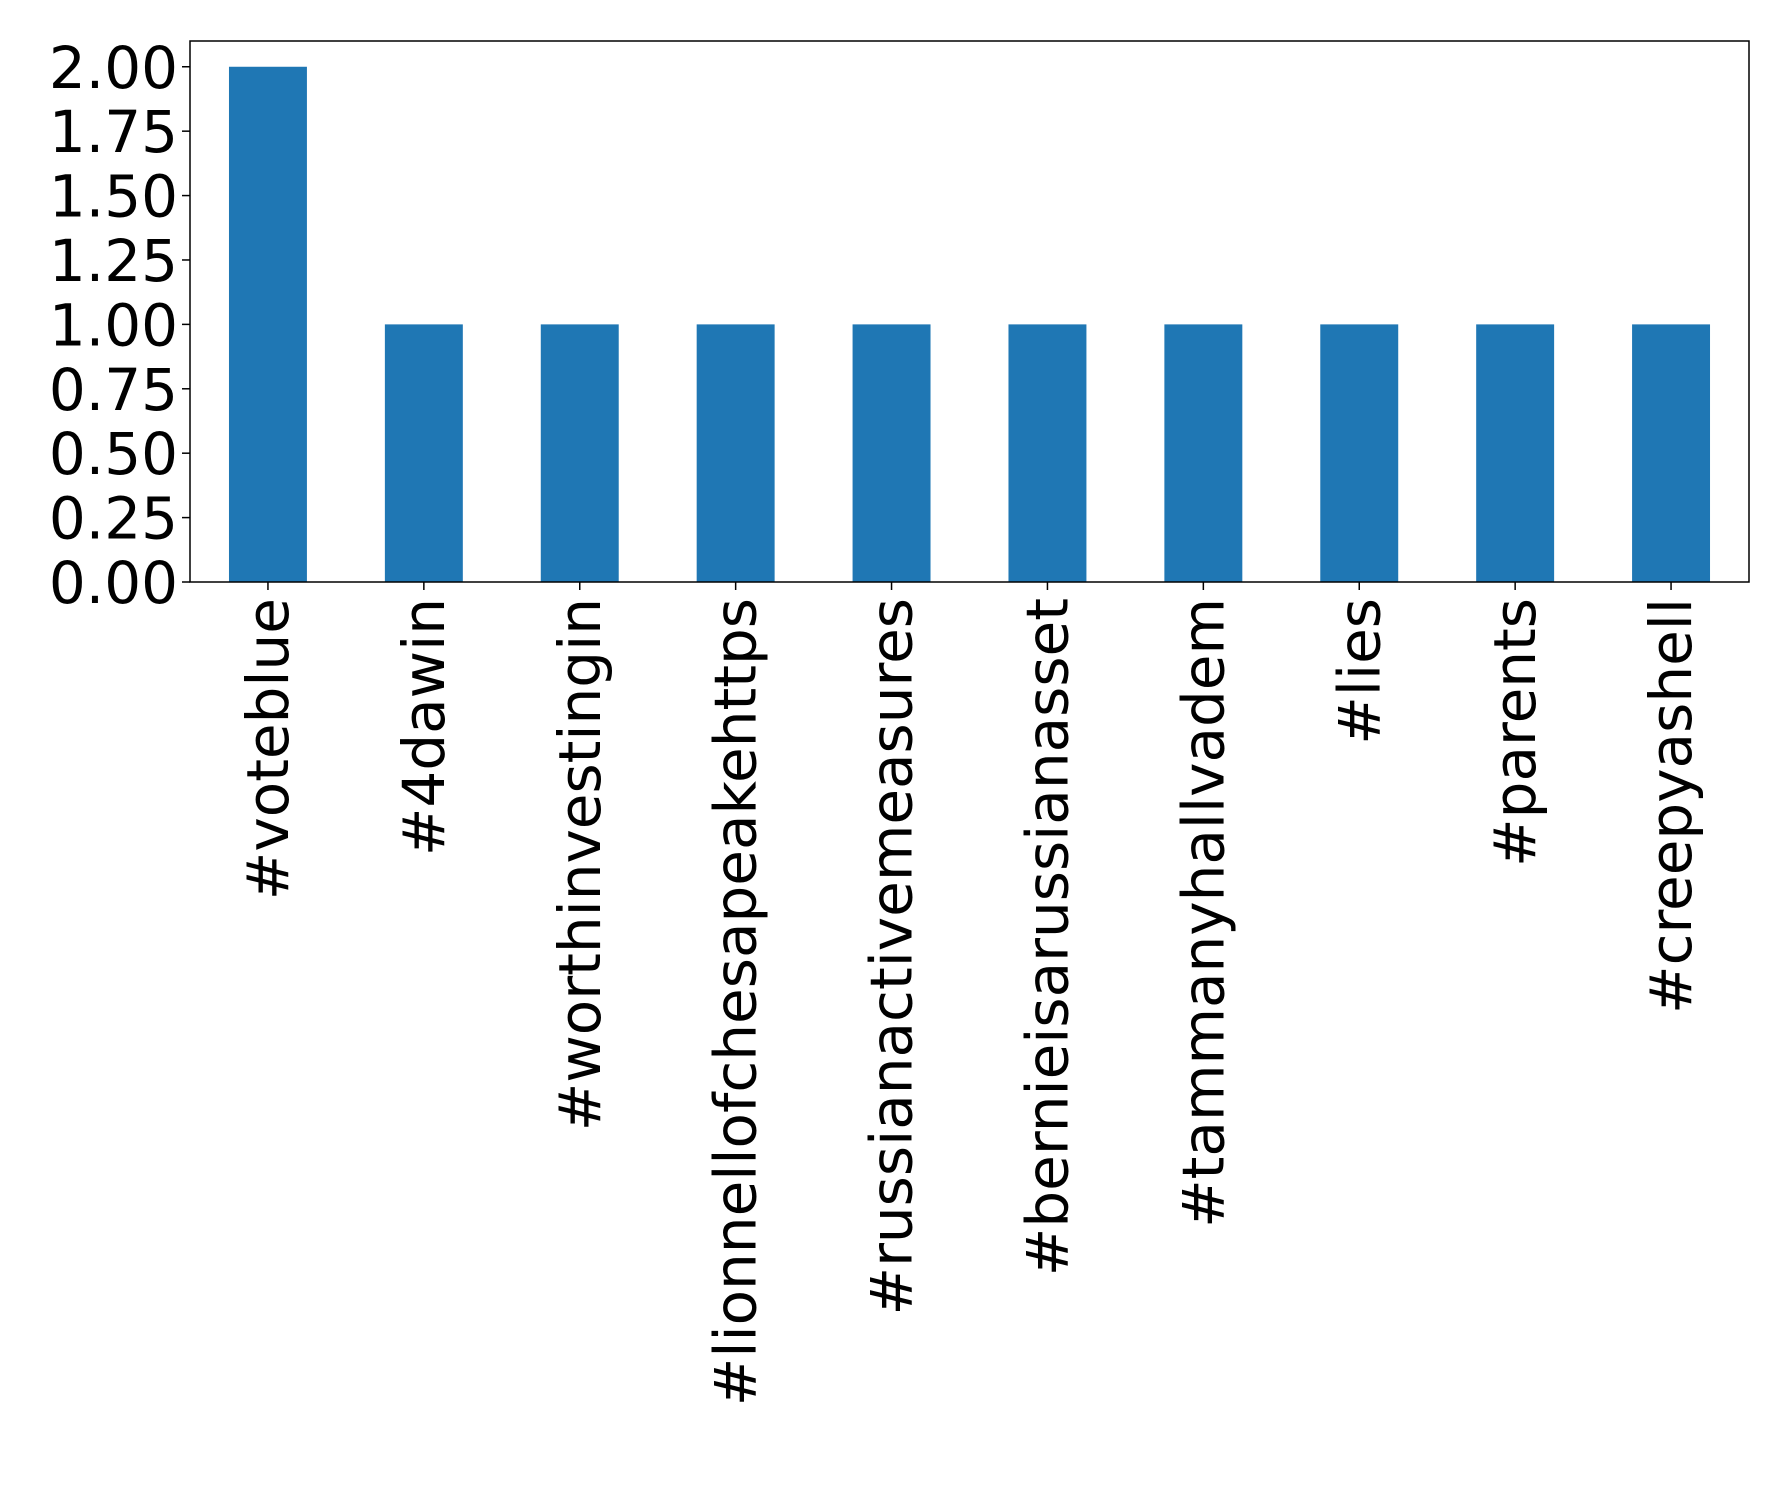 This screenshot has height=1499, width=1778. Describe the element at coordinates (892, 957) in the screenshot. I see `x-tick-label: #russianactivemeasures` at that location.